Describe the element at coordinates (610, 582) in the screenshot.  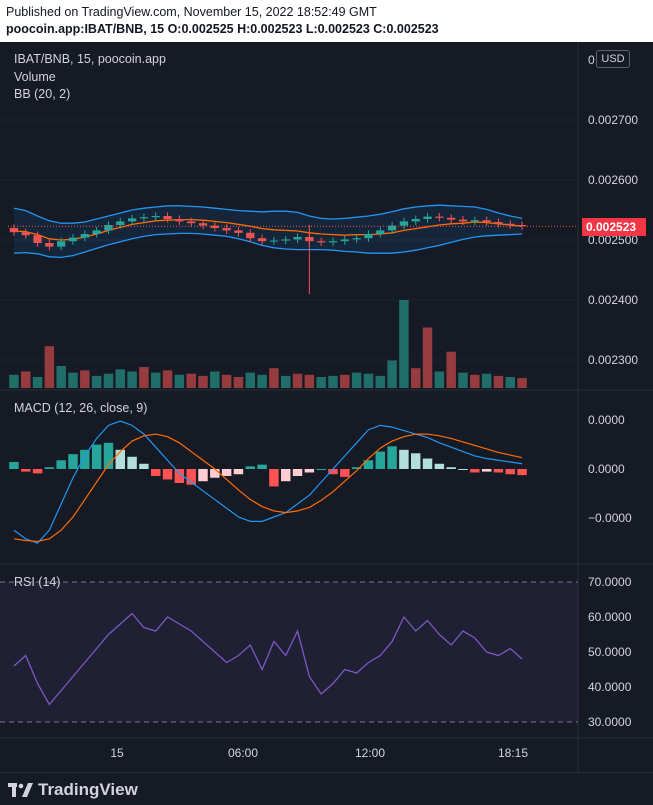
I see `rsi-tick-label: 70.0000` at that location.